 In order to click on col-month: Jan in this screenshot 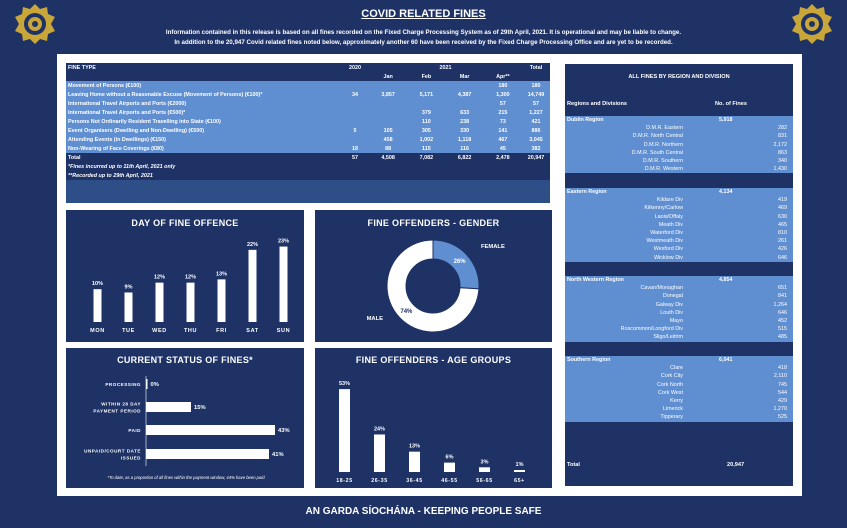, I will do `click(388, 76)`.